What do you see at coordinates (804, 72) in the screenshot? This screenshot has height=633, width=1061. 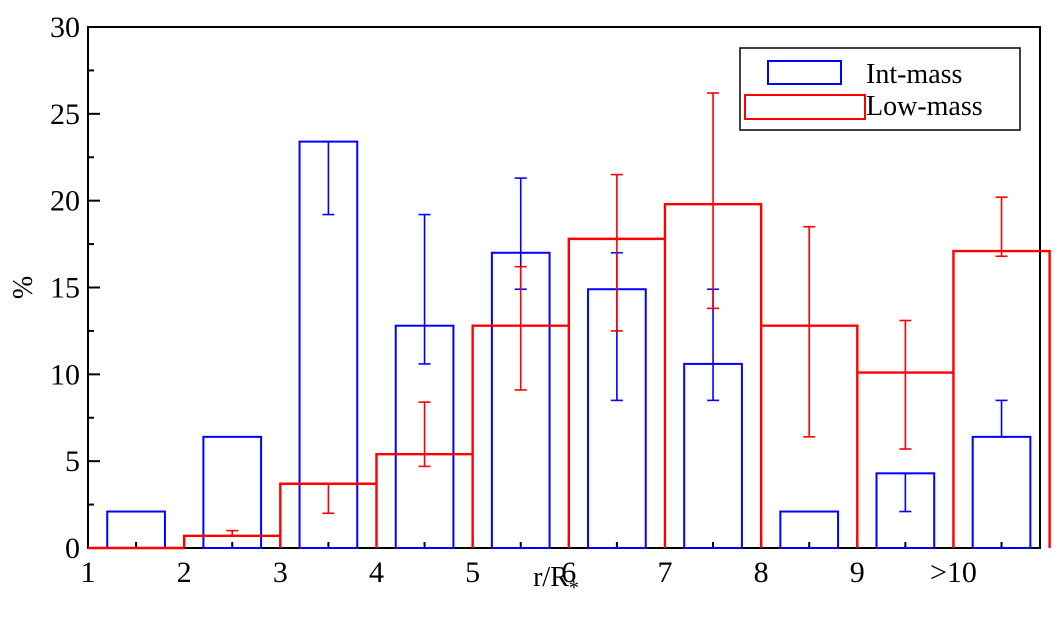 I see `legend-int-mass-swatch` at bounding box center [804, 72].